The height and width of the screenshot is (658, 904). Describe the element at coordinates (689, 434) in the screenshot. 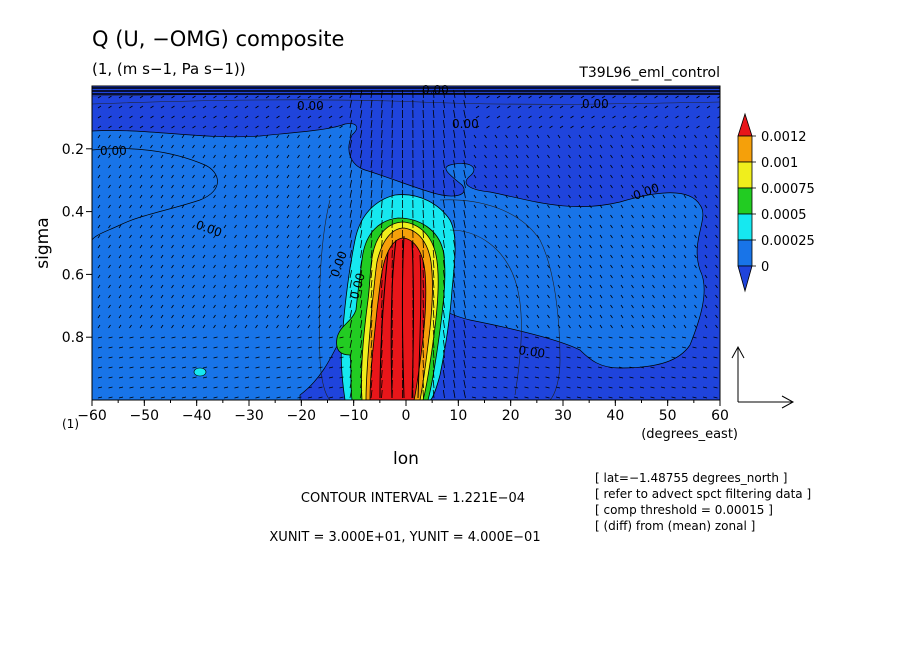

I see `x-unit-label: (degrees_east)` at that location.